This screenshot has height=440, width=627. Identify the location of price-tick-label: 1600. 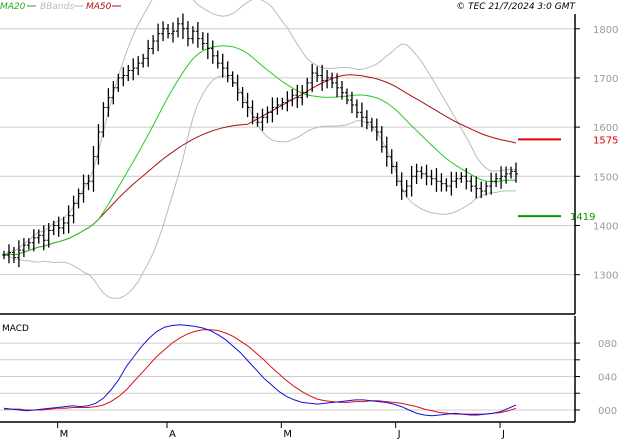
(605, 128).